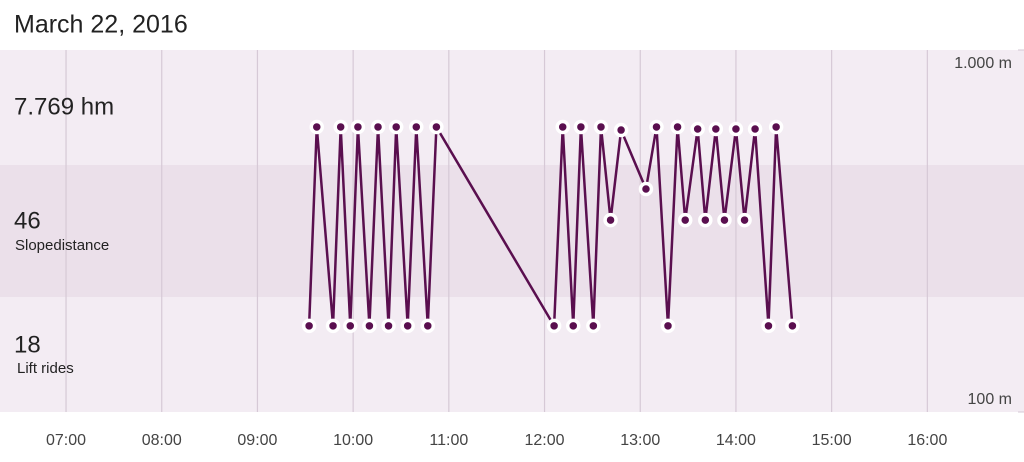 This screenshot has width=1024, height=462. What do you see at coordinates (983, 63) in the screenshot?
I see `y-tick-label: 1.000 m` at bounding box center [983, 63].